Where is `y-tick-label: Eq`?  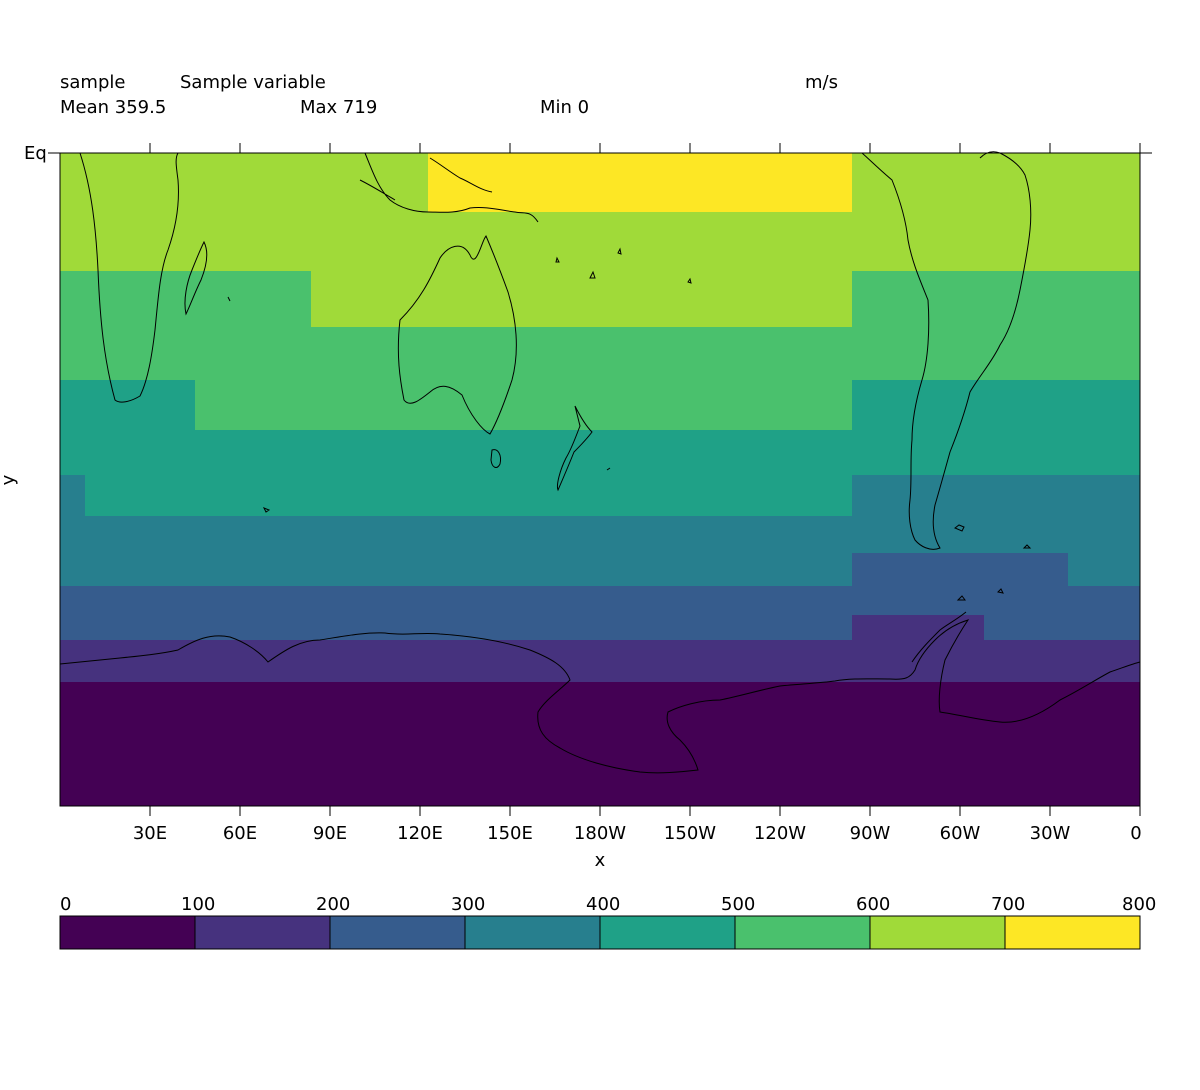
y-tick-label: Eq is located at coordinates (35, 153).